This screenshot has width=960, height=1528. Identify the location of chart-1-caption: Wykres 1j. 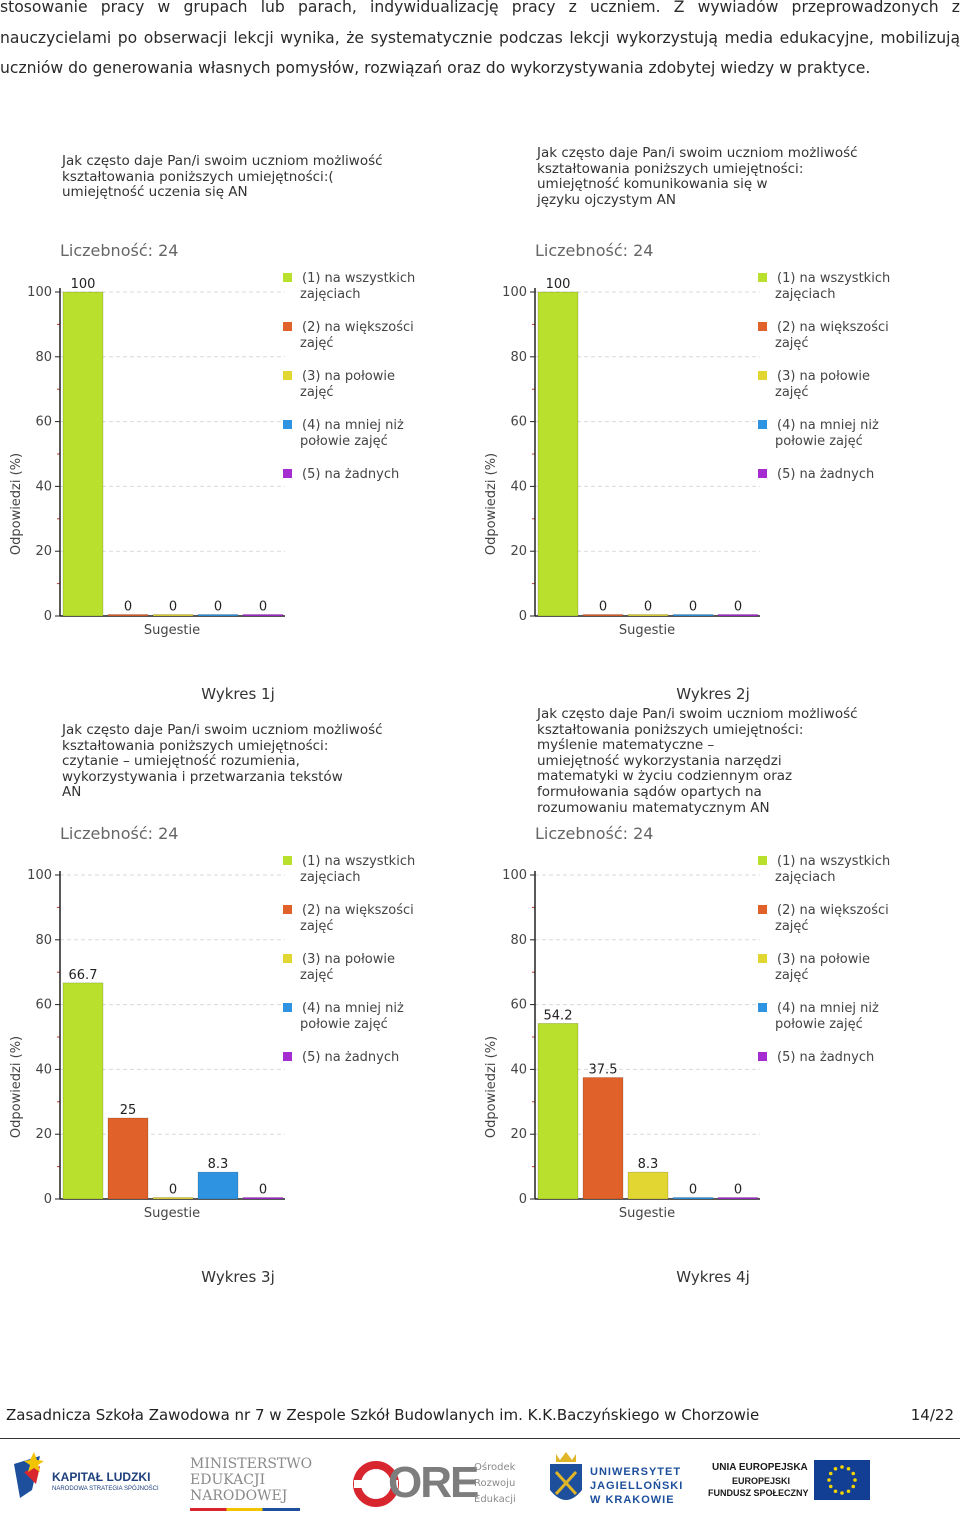
(238, 694).